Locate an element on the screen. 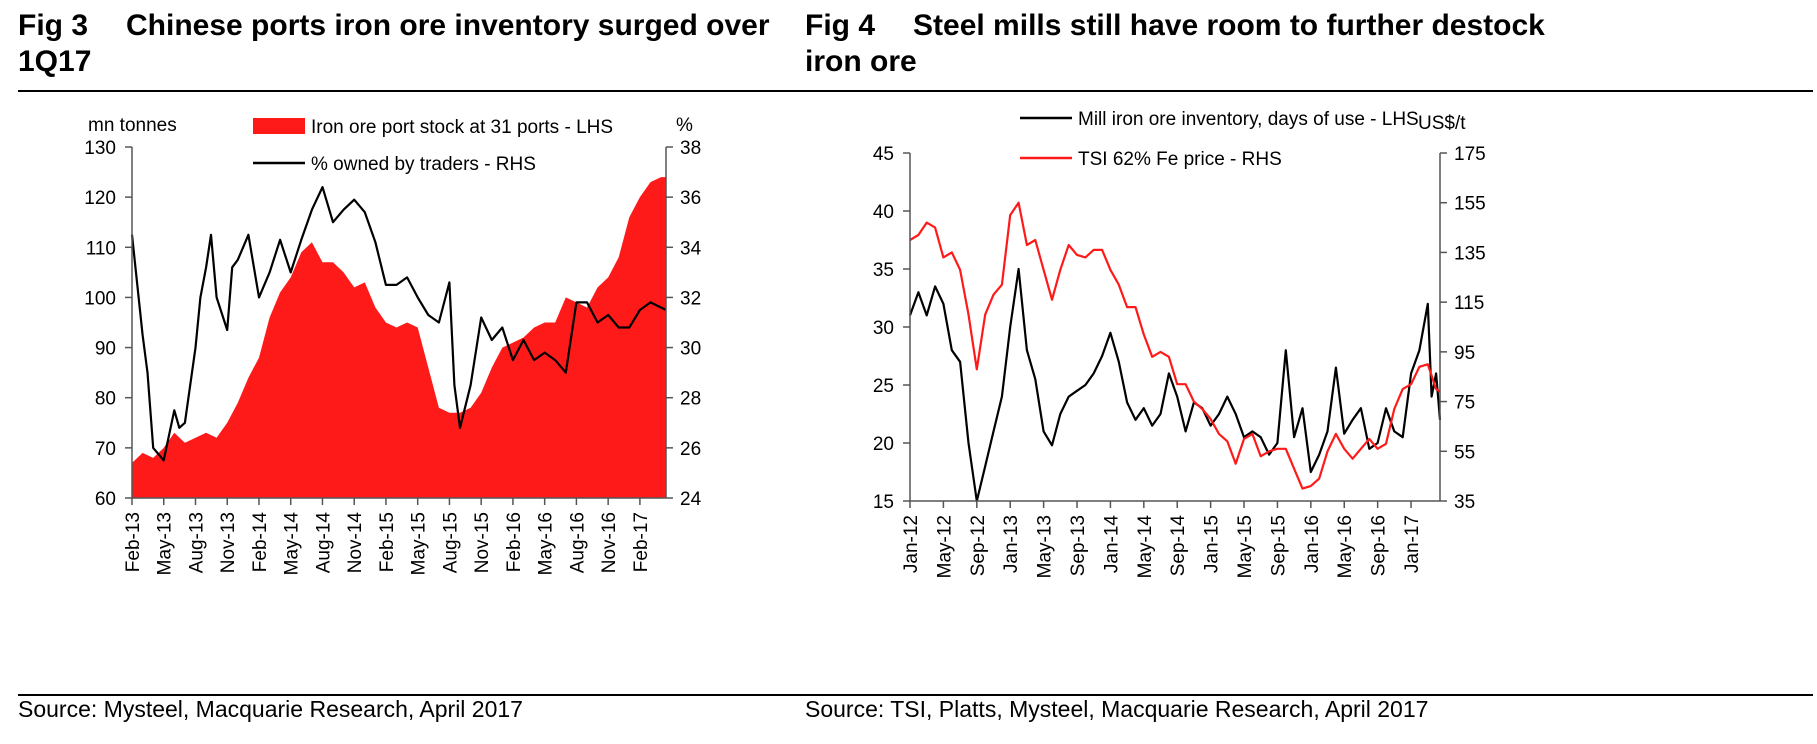 The width and height of the screenshot is (1817, 744). y-left-tick-label: 100 is located at coordinates (100, 298).